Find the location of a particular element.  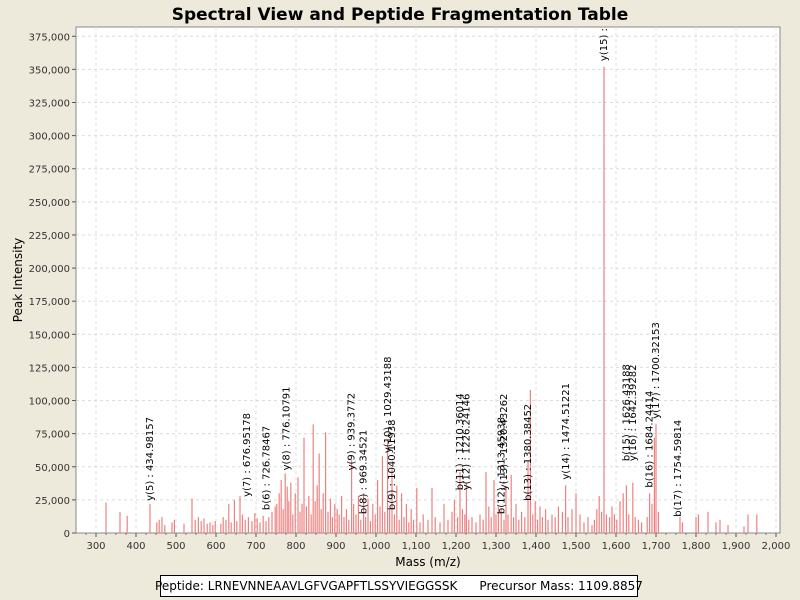

y-tick-label: 225,000 is located at coordinates (49, 236).